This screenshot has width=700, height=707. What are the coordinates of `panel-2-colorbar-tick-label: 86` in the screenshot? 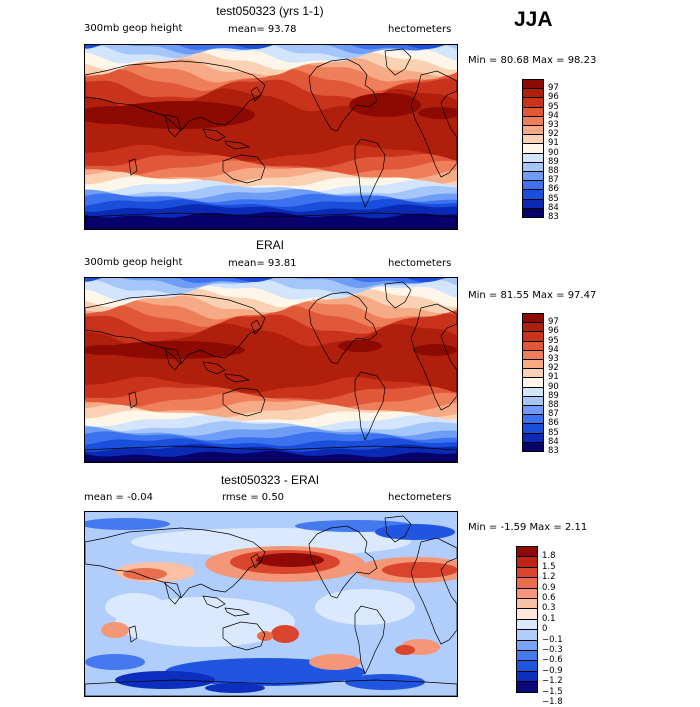 It's located at (553, 423).